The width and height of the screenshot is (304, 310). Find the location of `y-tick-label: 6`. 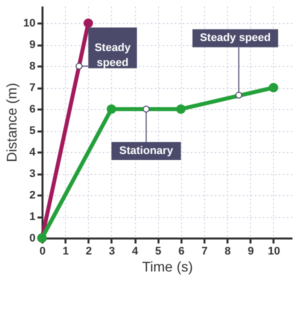

y-tick-label: 6 is located at coordinates (32, 110).